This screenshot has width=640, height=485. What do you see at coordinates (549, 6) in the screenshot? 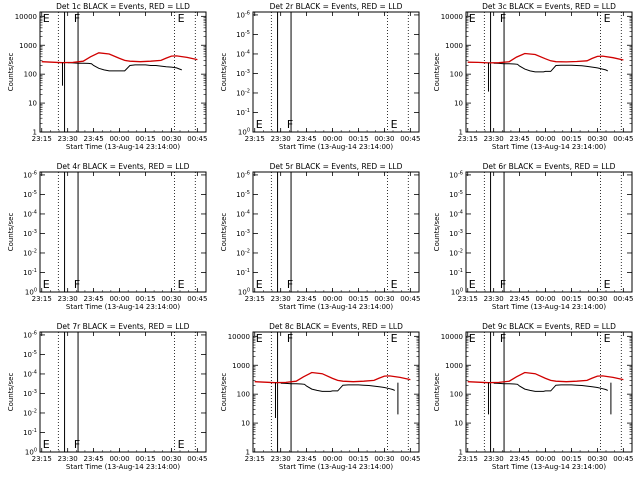
I see `panel-title: Det 3c BLACK = Events, RED = LLD` at bounding box center [549, 6].